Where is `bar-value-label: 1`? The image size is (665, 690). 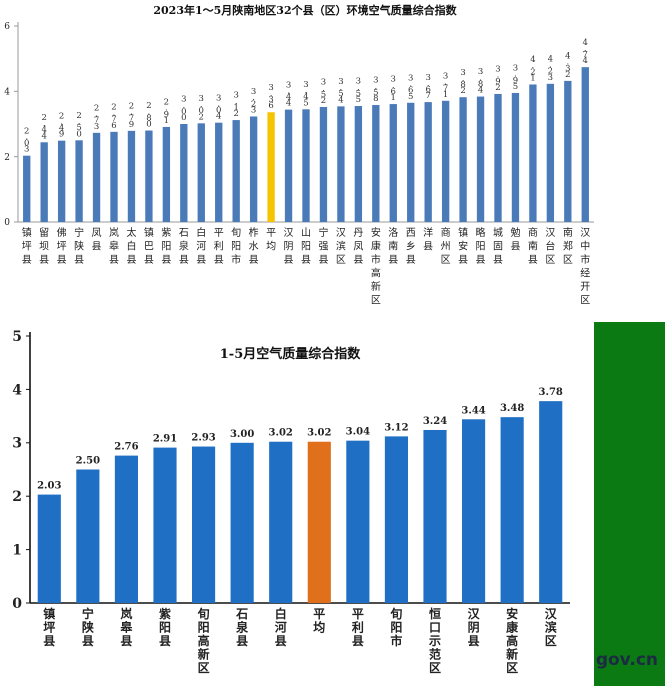
bar-value-label: 1 is located at coordinates (445, 95).